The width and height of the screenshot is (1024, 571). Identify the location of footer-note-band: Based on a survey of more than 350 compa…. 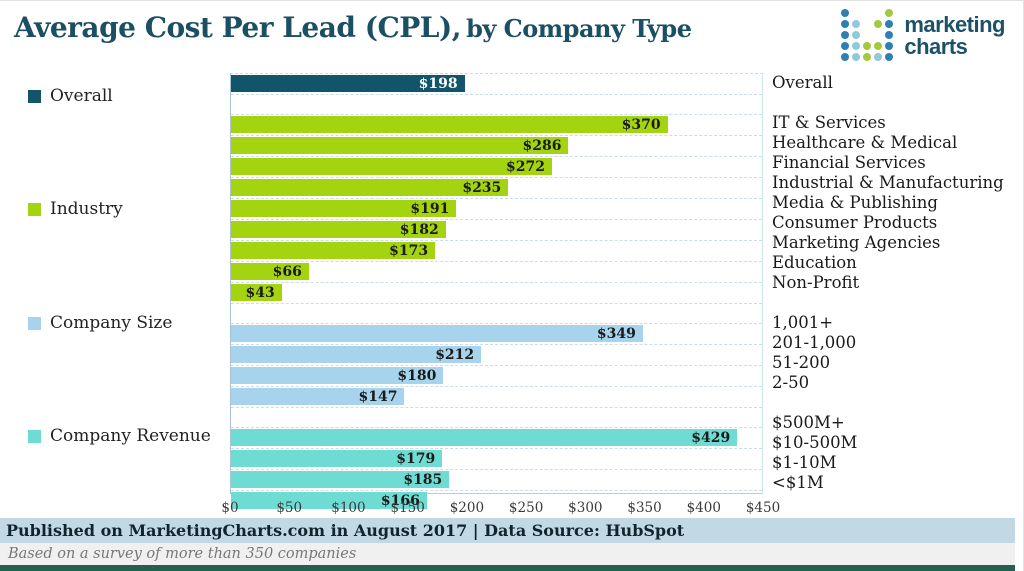
(507, 554).